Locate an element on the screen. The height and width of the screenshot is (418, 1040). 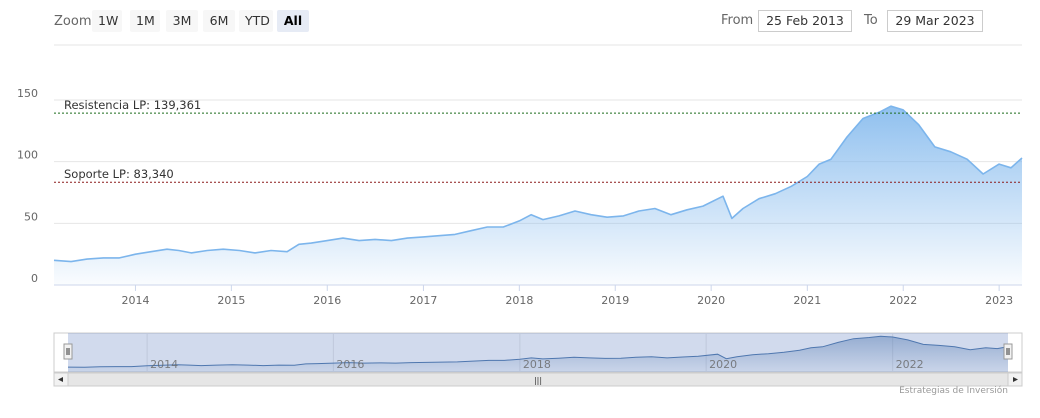
scrollbar: ||| is located at coordinates (538, 379).